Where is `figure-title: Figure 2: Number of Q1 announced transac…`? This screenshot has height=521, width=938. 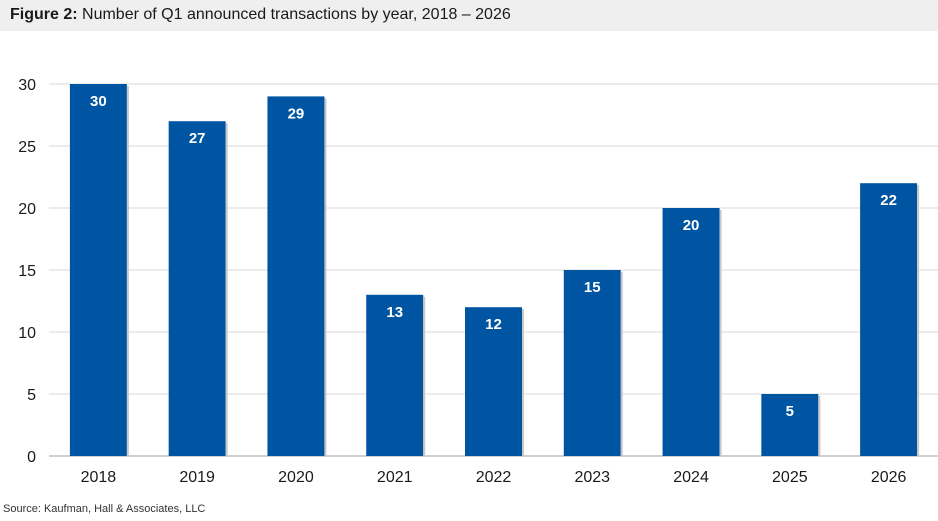 figure-title: Figure 2: Number of Q1 announced transac… is located at coordinates (260, 15).